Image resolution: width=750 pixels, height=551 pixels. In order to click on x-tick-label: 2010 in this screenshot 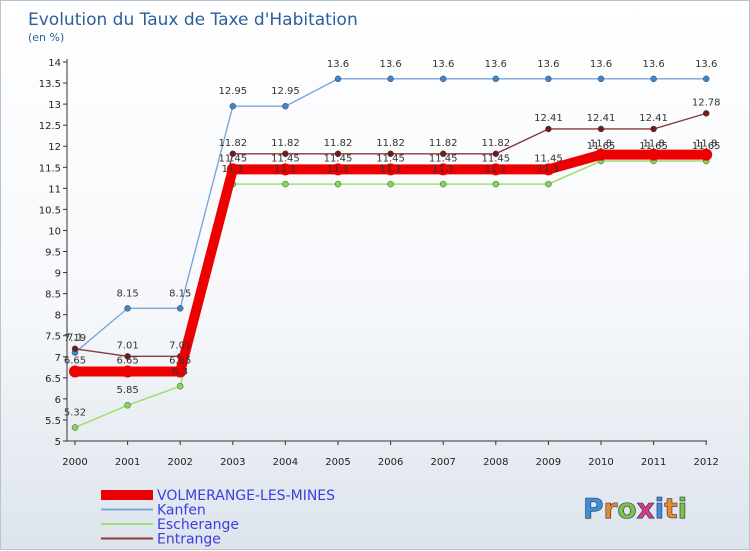, I will do `click(600, 462)`.